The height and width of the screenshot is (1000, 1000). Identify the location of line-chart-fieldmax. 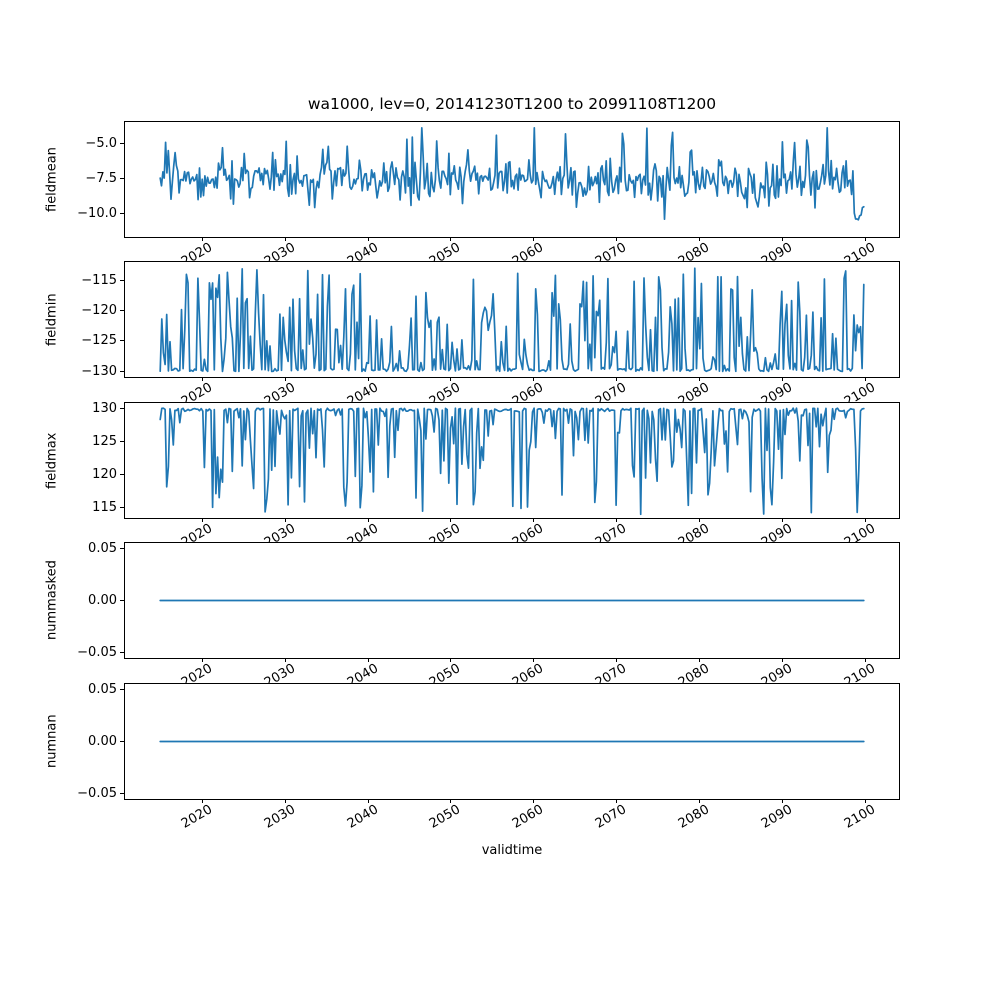
(512, 461).